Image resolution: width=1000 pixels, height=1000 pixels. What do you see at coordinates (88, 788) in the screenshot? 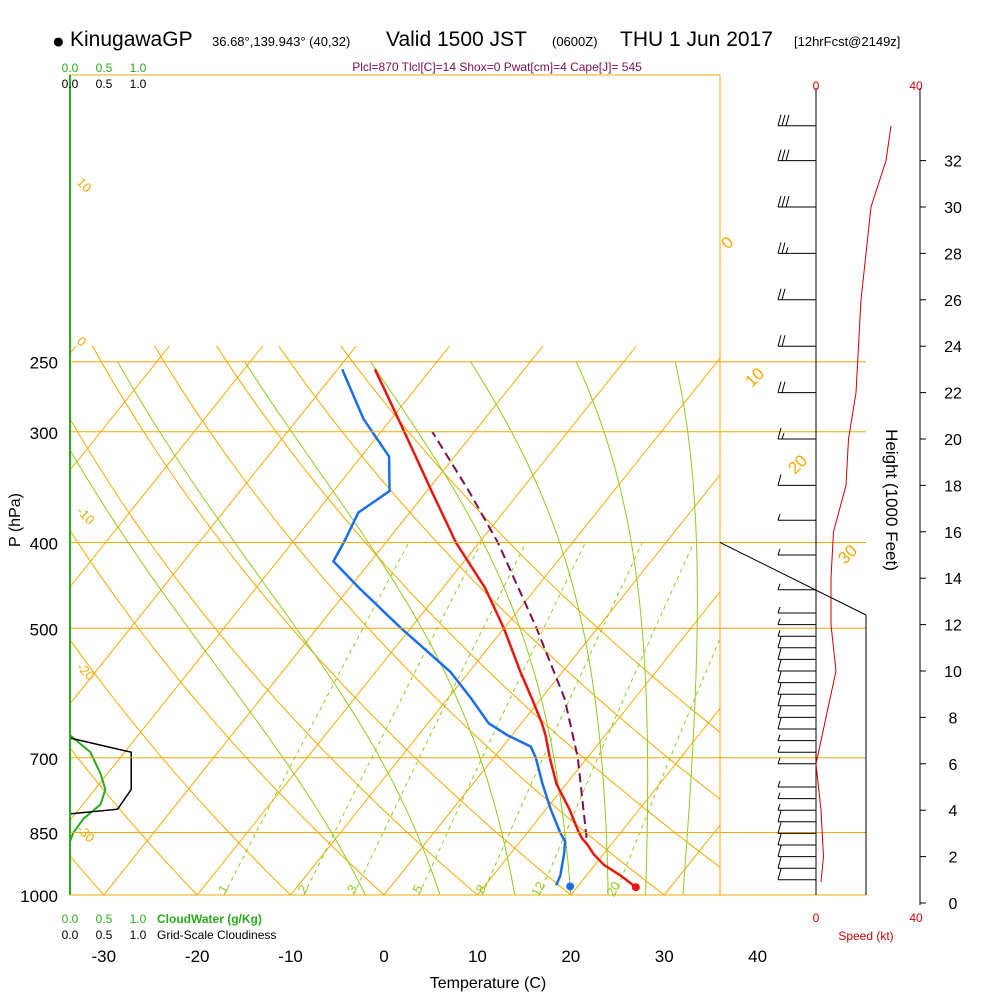
I see `cloud-water-curve` at bounding box center [88, 788].